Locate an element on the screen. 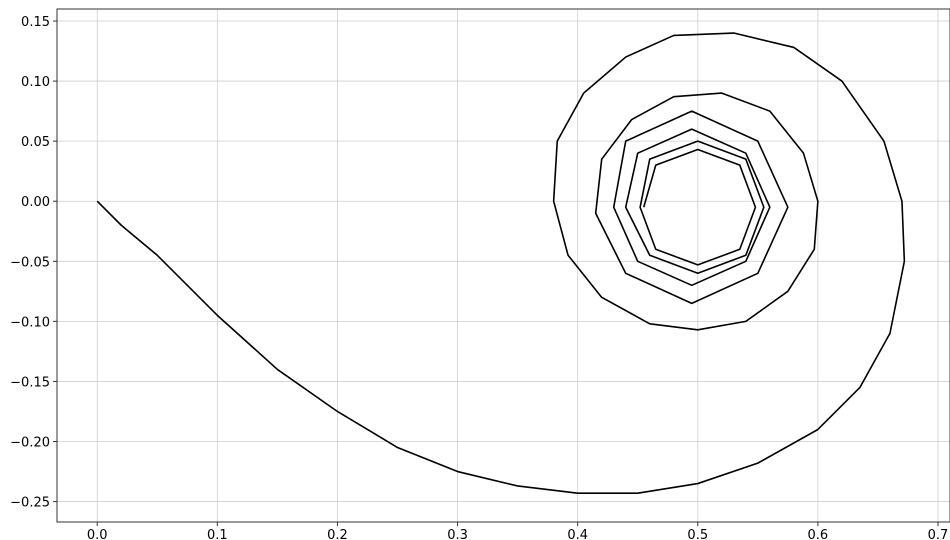 Image resolution: width=950 pixels, height=540 pixels. y-tick-label: −0.05 is located at coordinates (30, 262).